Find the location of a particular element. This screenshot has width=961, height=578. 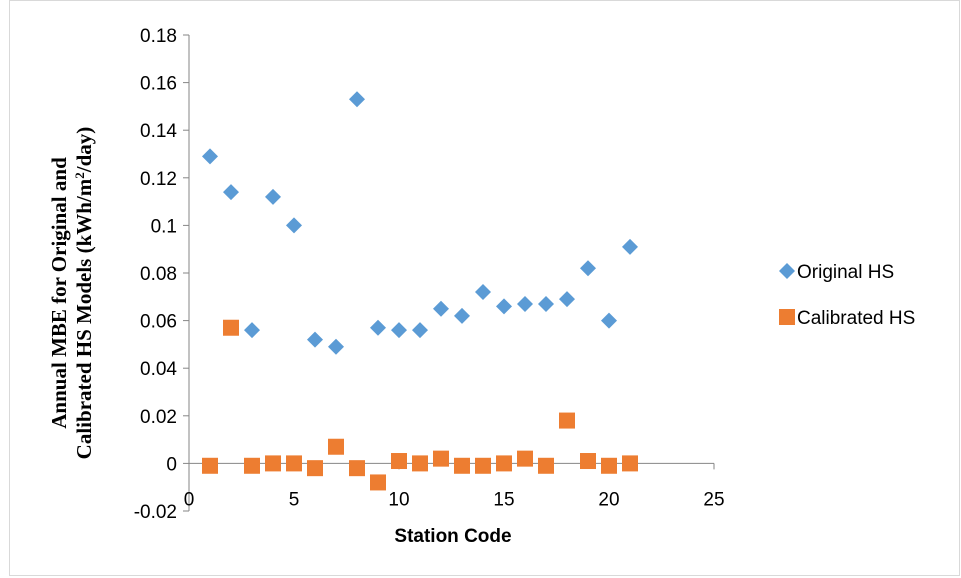

y-axis-title-line2-post: /day) is located at coordinates (84, 150).